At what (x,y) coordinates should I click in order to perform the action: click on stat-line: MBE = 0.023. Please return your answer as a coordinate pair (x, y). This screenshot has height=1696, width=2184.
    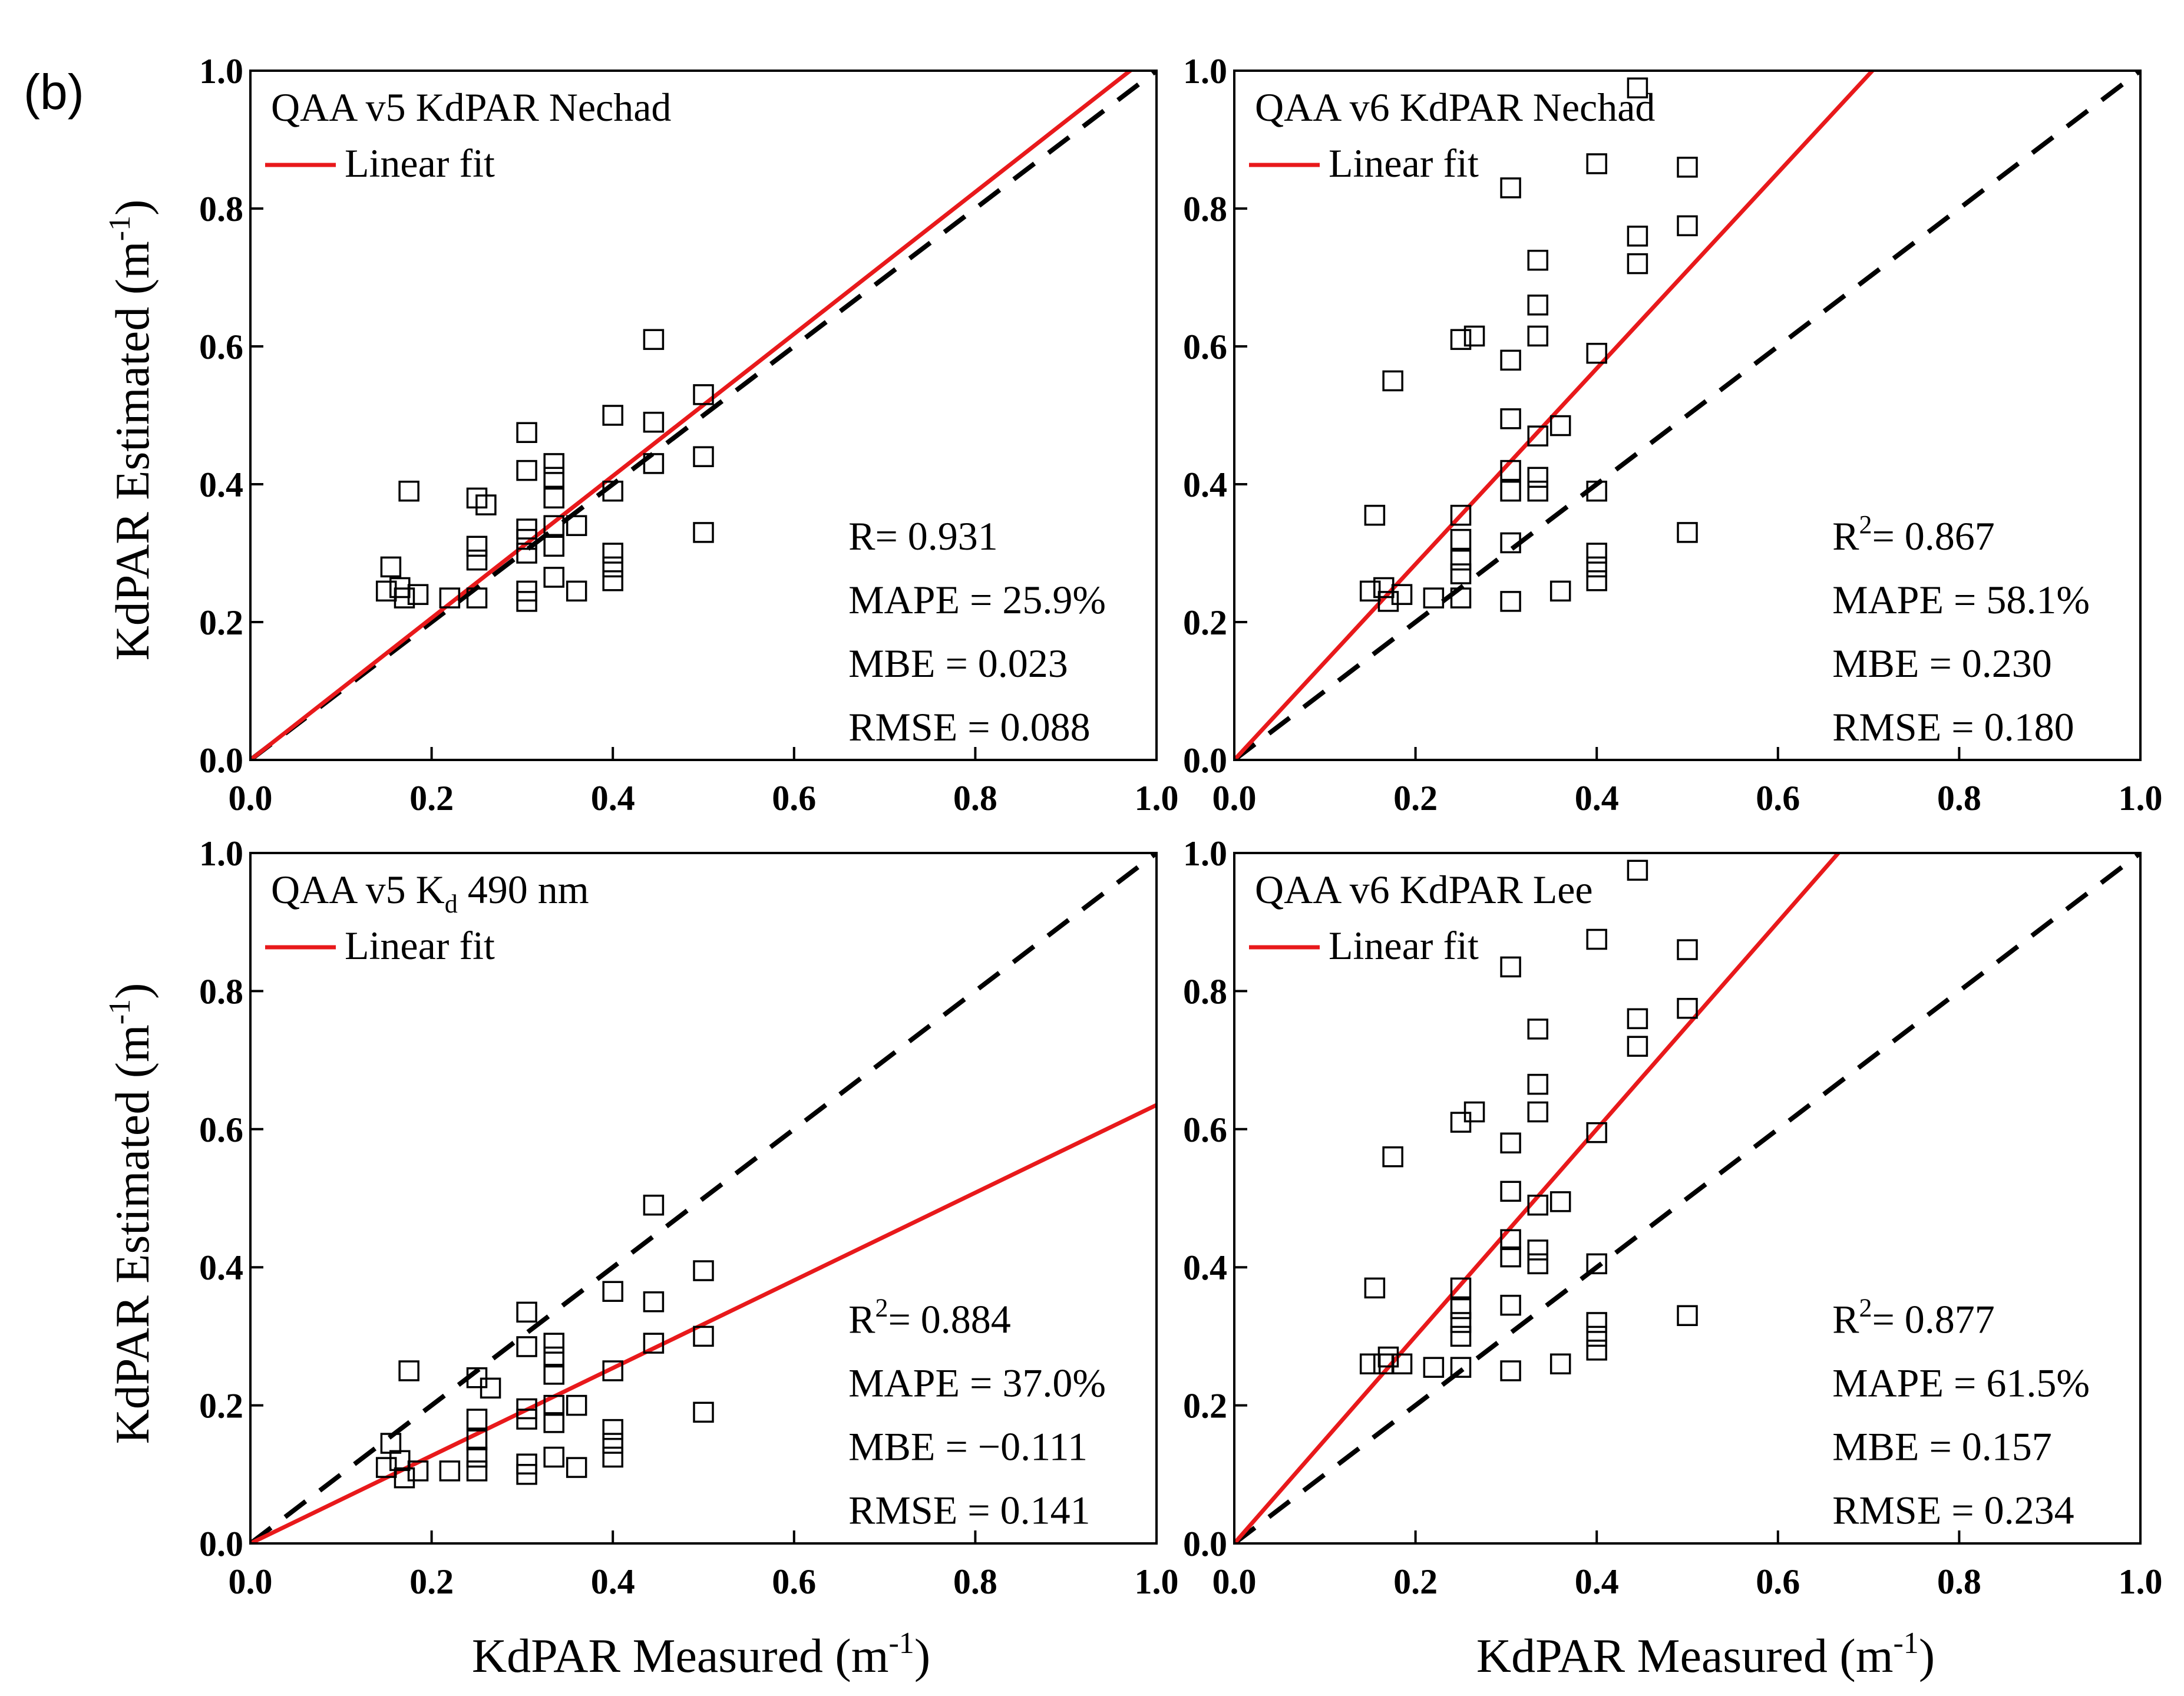
    Looking at the image, I should click on (958, 663).